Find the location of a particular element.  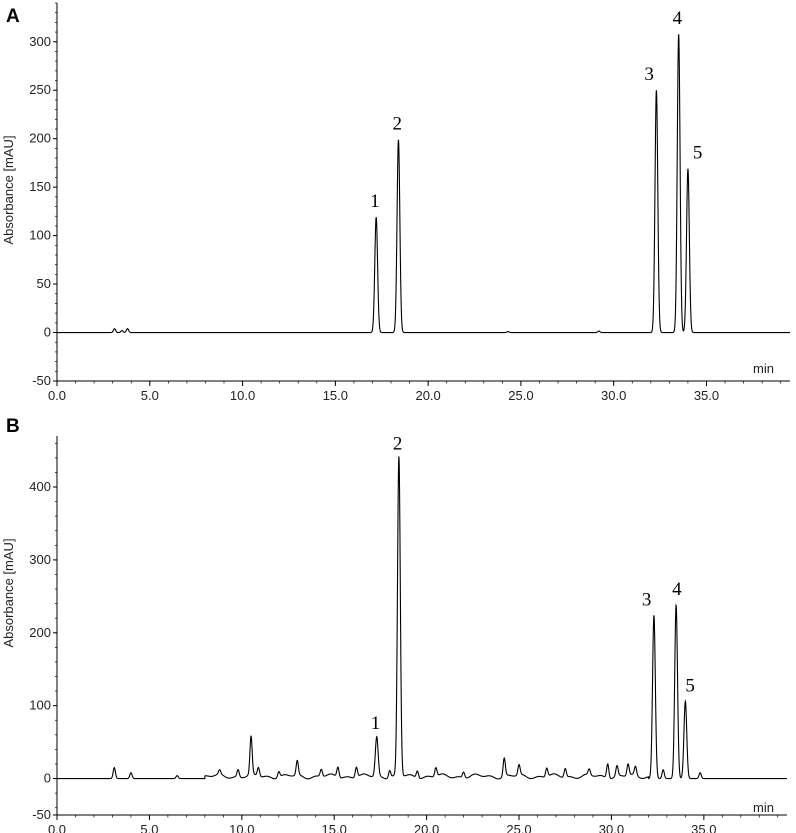

y-tick-label: 50 is located at coordinates (44, 283).